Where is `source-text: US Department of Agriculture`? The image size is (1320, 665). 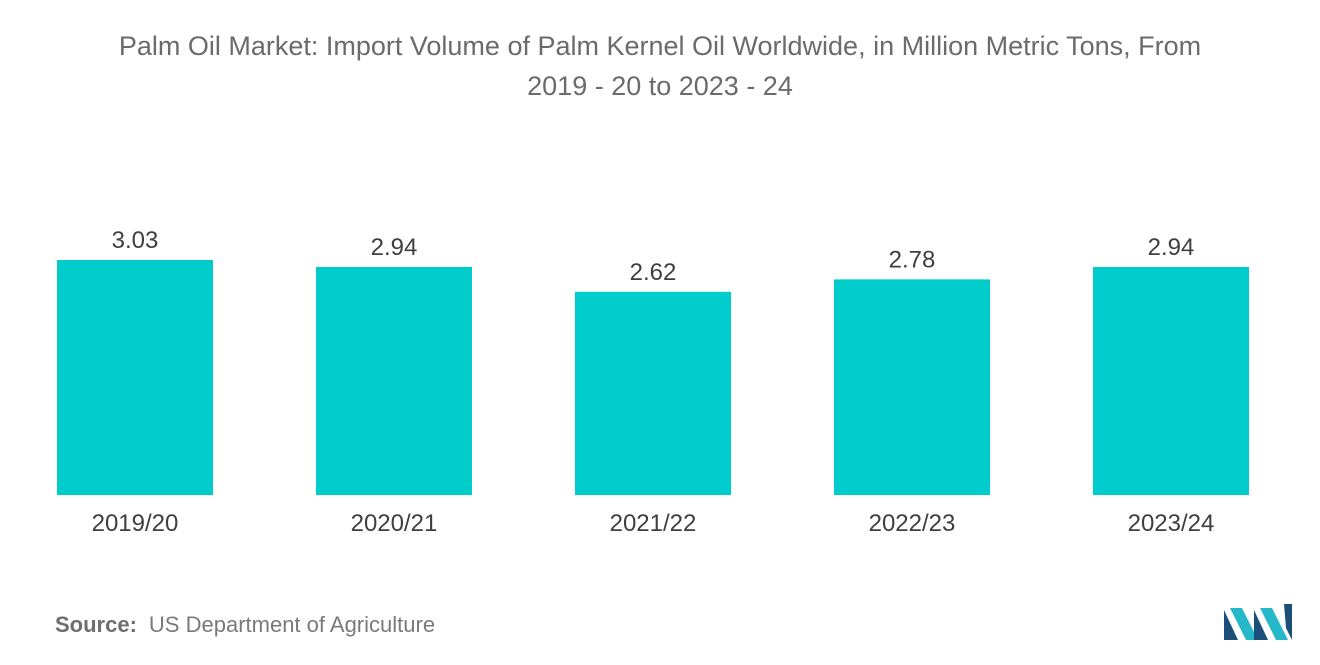
source-text: US Department of Agriculture is located at coordinates (292, 624).